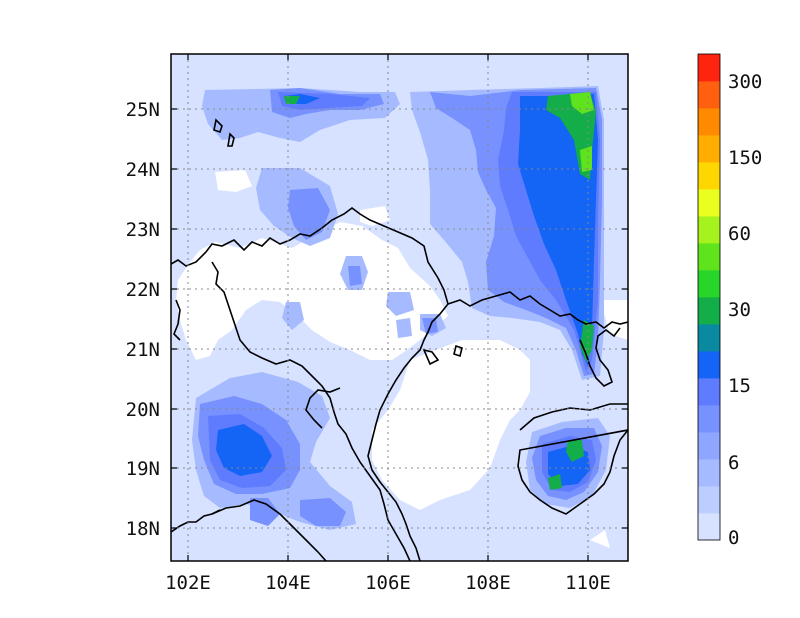 The image size is (800, 618). What do you see at coordinates (288, 583) in the screenshot?
I see `lon-label-104e: 104E` at bounding box center [288, 583].